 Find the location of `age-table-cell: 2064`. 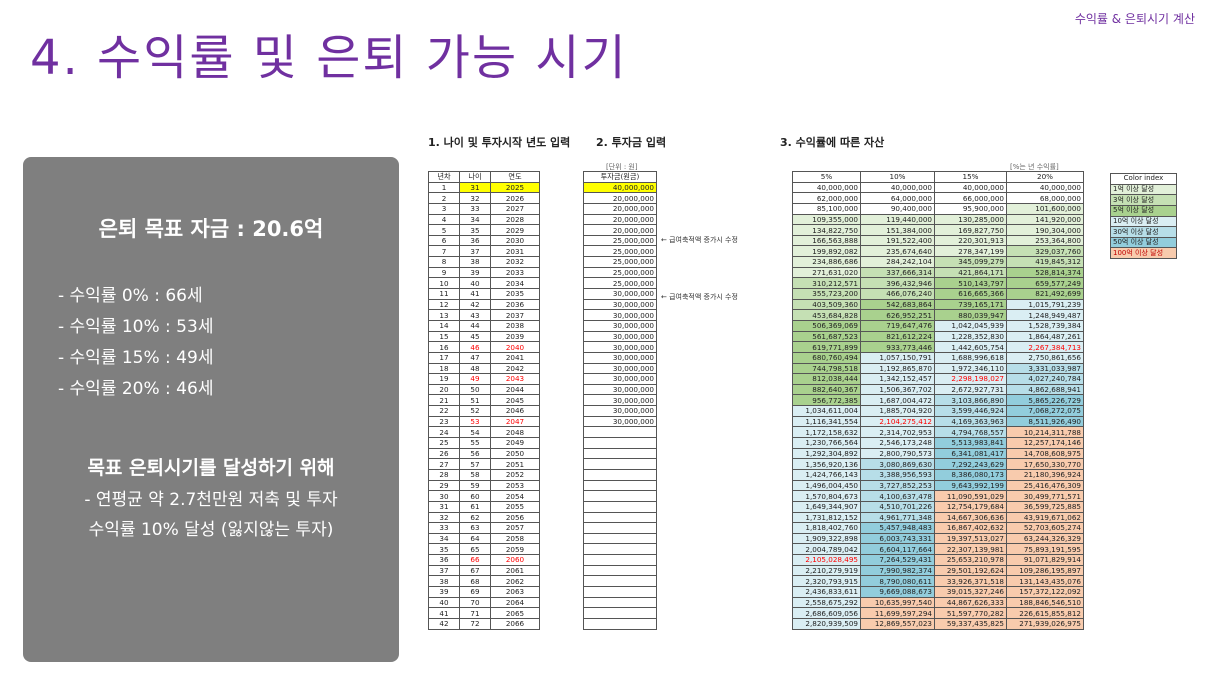

age-table-cell: 2064 is located at coordinates (515, 602).